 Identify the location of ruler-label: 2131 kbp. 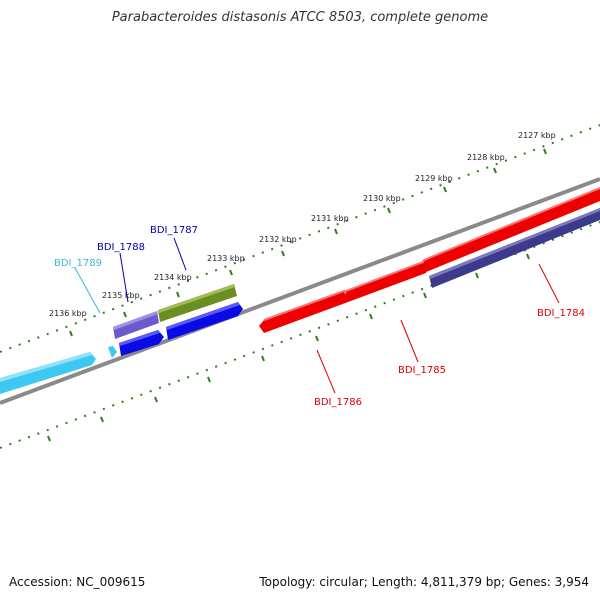
(330, 218).